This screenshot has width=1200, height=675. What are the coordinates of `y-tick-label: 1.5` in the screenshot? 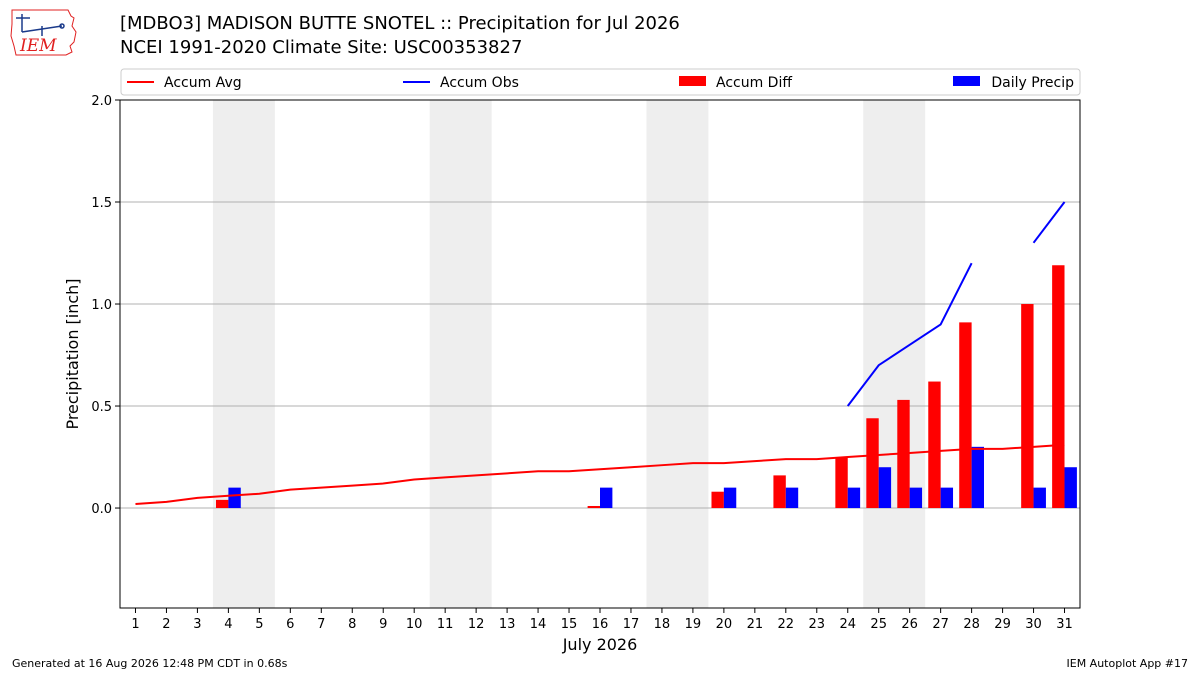 It's located at (101, 203).